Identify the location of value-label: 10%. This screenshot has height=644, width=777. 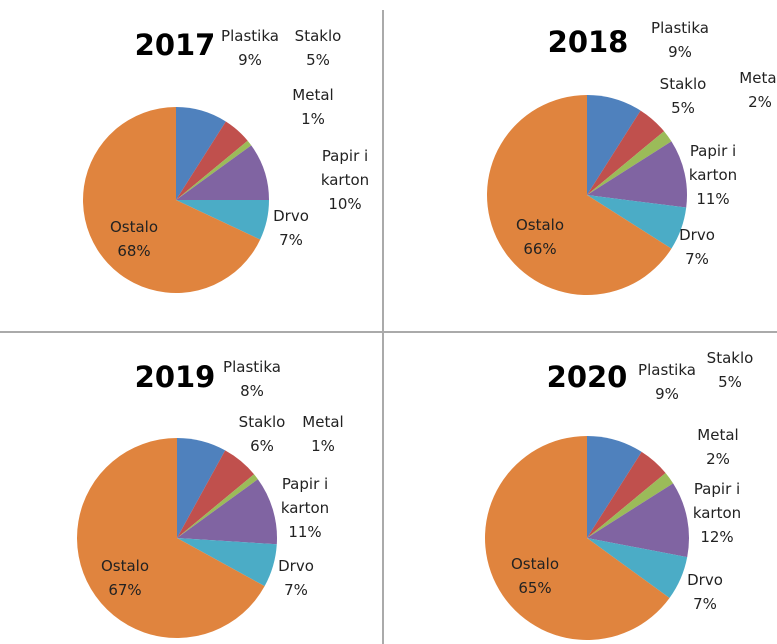
(345, 204).